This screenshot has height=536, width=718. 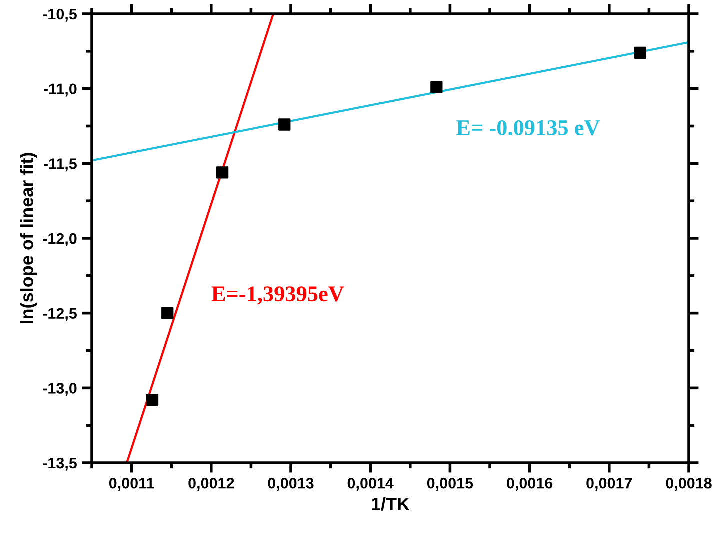 What do you see at coordinates (211, 485) in the screenshot?
I see `x-tick-label: 0,0012` at bounding box center [211, 485].